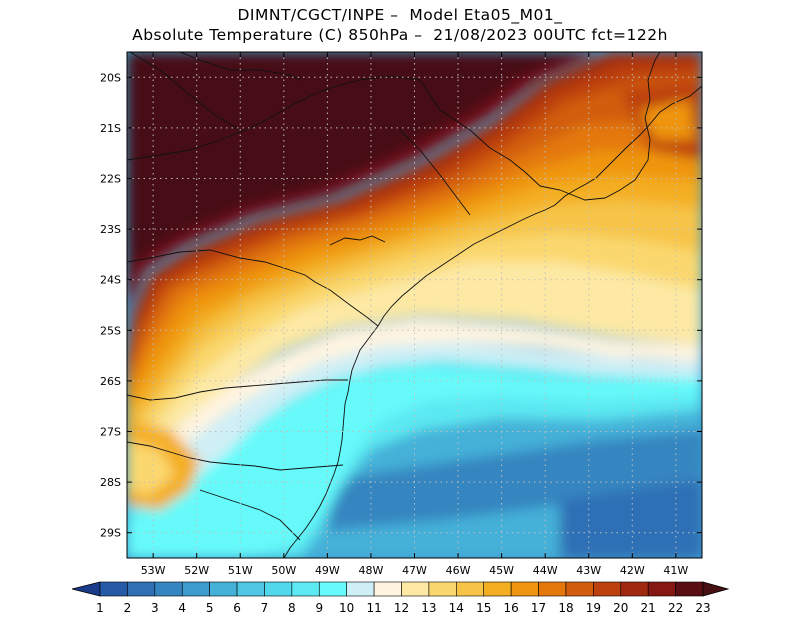  I want to click on lat-label: 23S, so click(110, 229).